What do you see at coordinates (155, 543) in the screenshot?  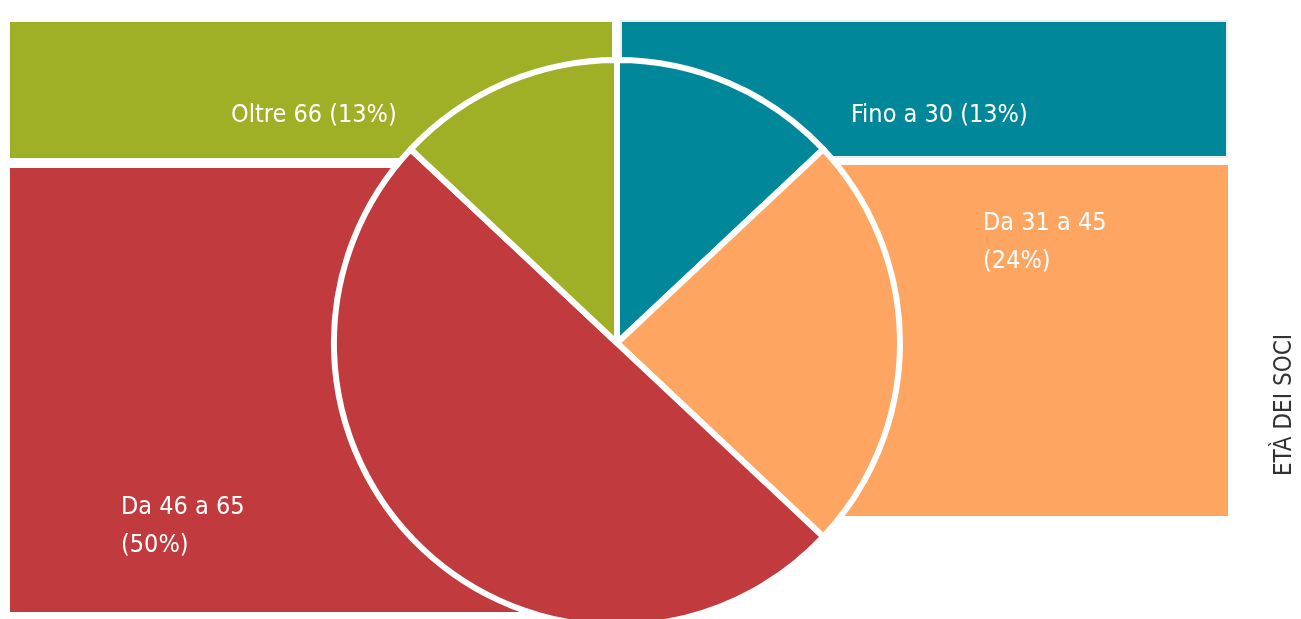 I see `data-label: (50%)` at bounding box center [155, 543].